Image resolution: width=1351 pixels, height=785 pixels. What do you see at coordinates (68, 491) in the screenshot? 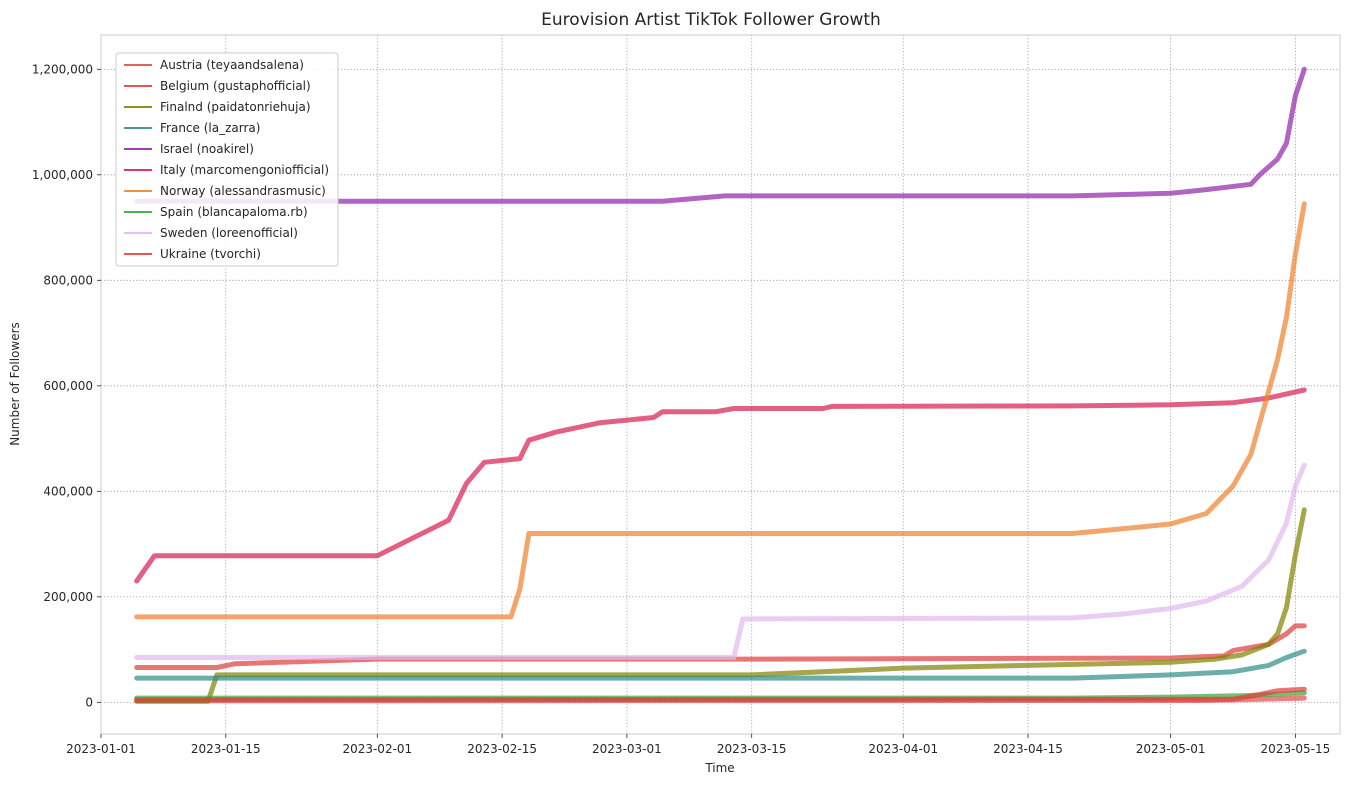
I see `y-tick-label: 400,000` at bounding box center [68, 491].